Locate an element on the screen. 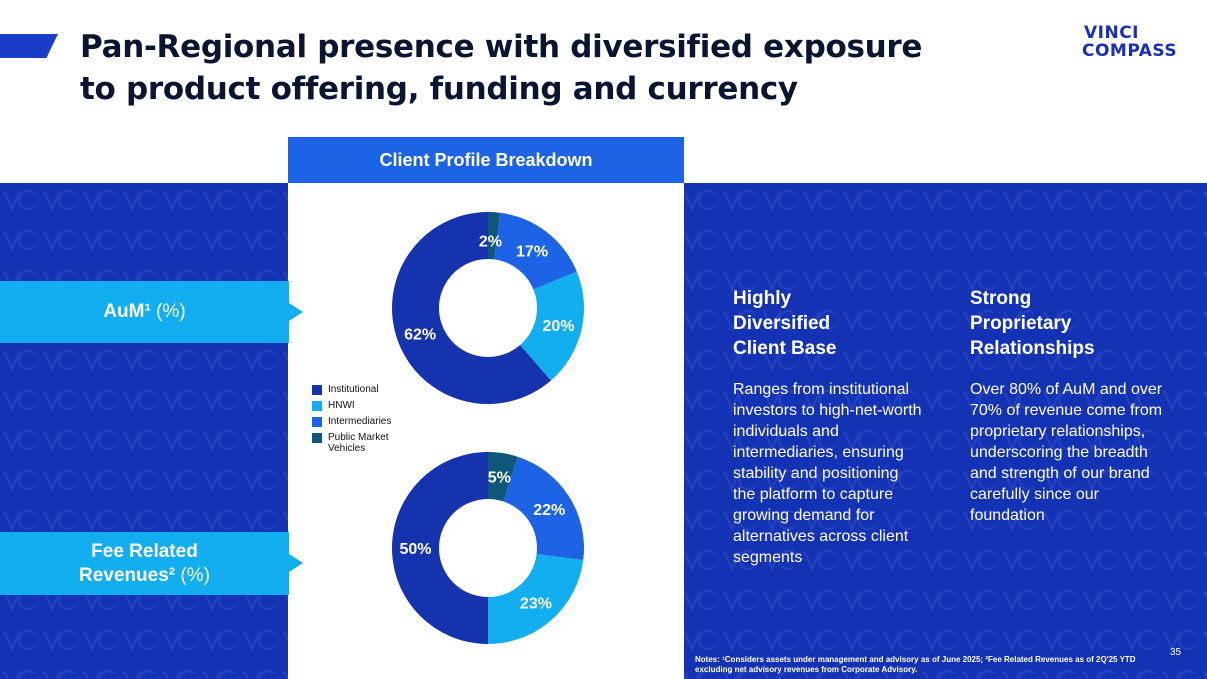 Image resolution: width=1207 pixels, height=679 pixels. fee-revenue-tab: Fee Related Revenues² (%) is located at coordinates (144, 563).